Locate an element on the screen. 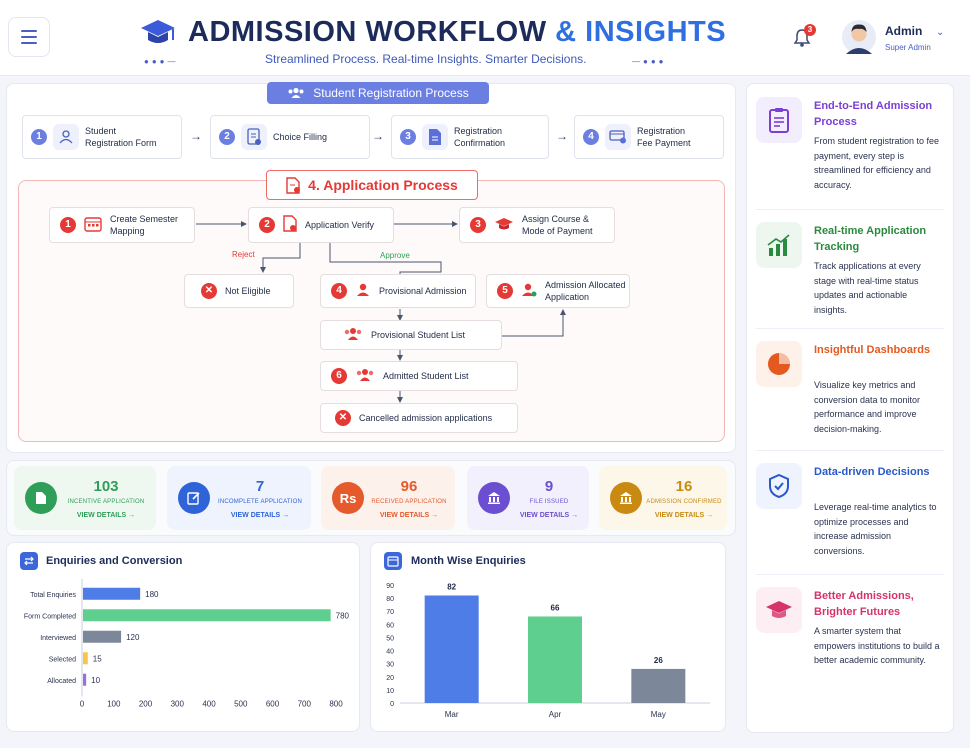  user-avatar is located at coordinates (859, 37).